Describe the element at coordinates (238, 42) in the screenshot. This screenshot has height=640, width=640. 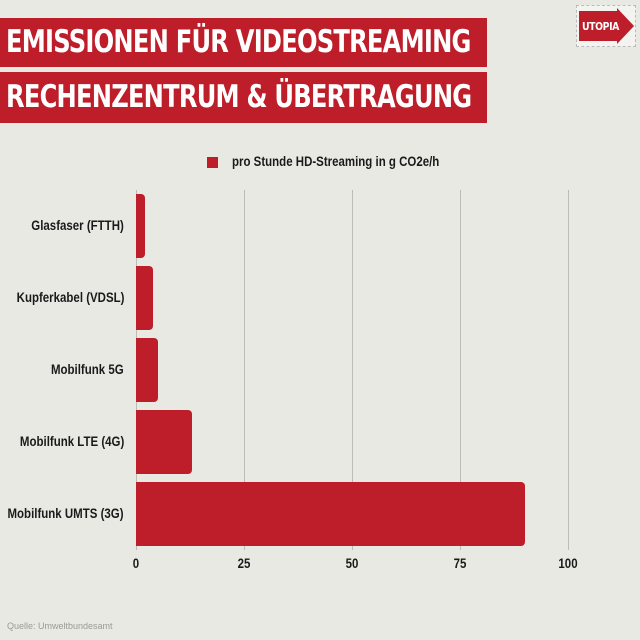
I see `title-text-1: EMISSIONEN FÜR VIDEOSTREAMING` at that location.